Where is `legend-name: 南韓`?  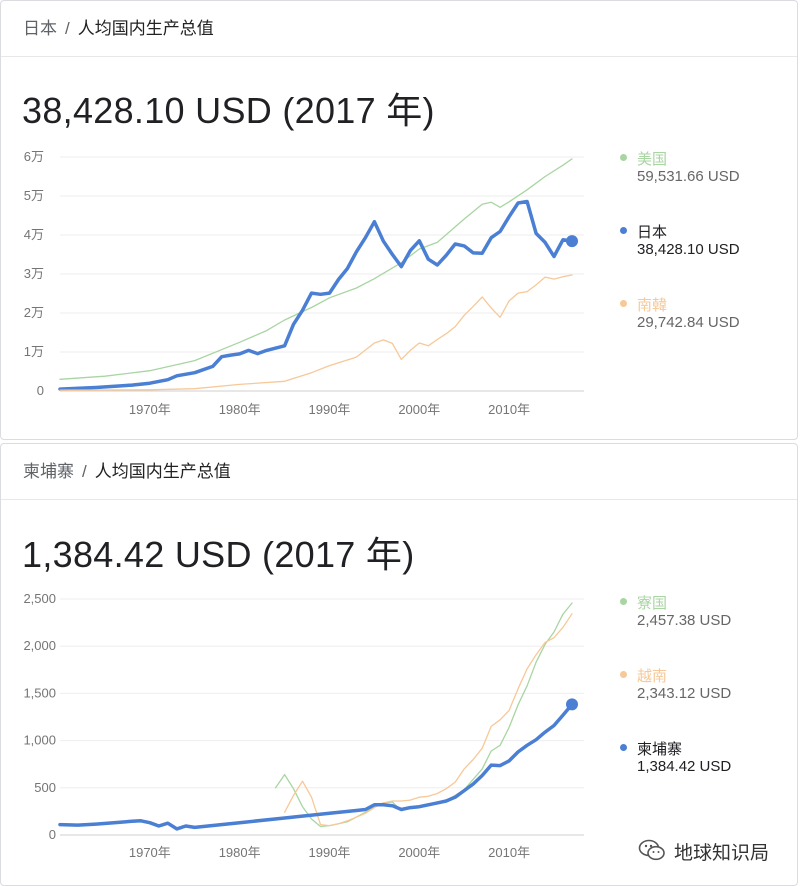 legend-name: 南韓 is located at coordinates (652, 305).